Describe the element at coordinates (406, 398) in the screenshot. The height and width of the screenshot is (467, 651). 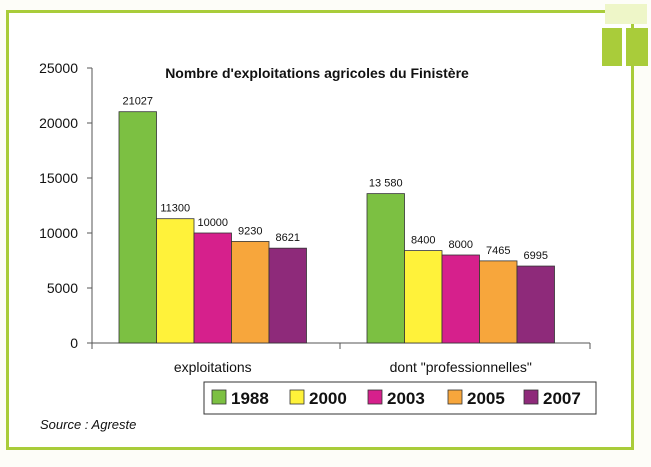
I see `legend-label-2003: 2003` at that location.